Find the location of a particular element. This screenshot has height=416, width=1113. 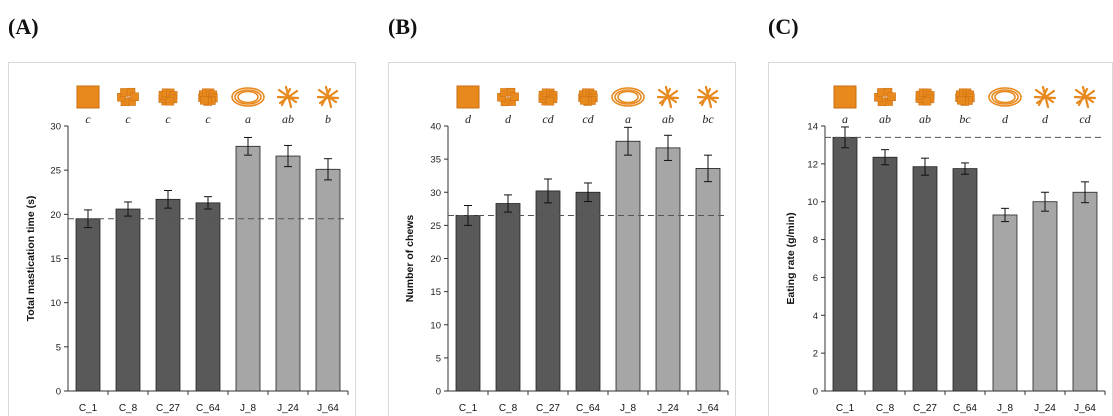

x-tick-label: J_24 is located at coordinates (668, 408).